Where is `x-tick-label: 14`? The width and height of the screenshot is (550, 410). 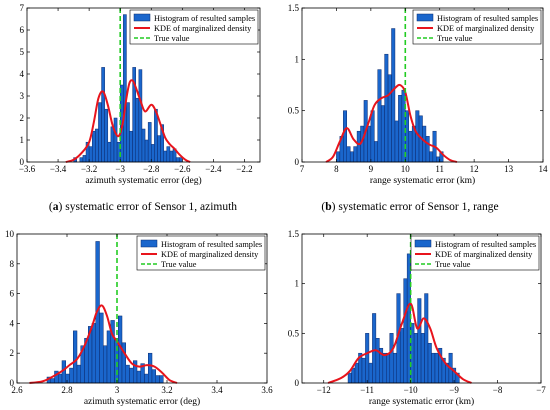 x-tick-label: 14 is located at coordinates (544, 169).